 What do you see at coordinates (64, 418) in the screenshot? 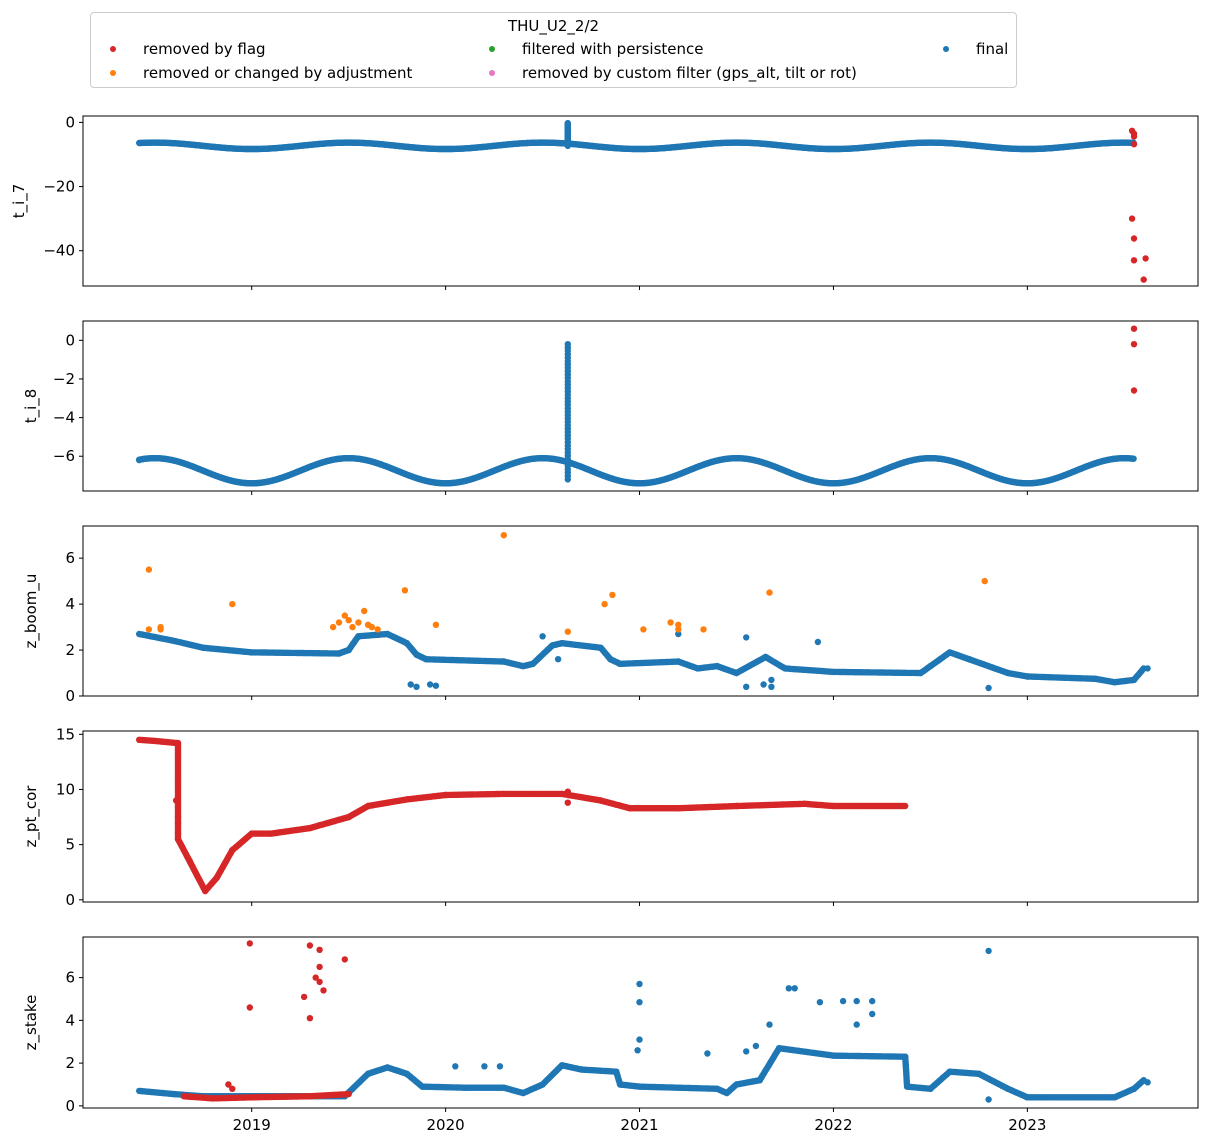
I see `y-tick-label: −4` at bounding box center [64, 418].